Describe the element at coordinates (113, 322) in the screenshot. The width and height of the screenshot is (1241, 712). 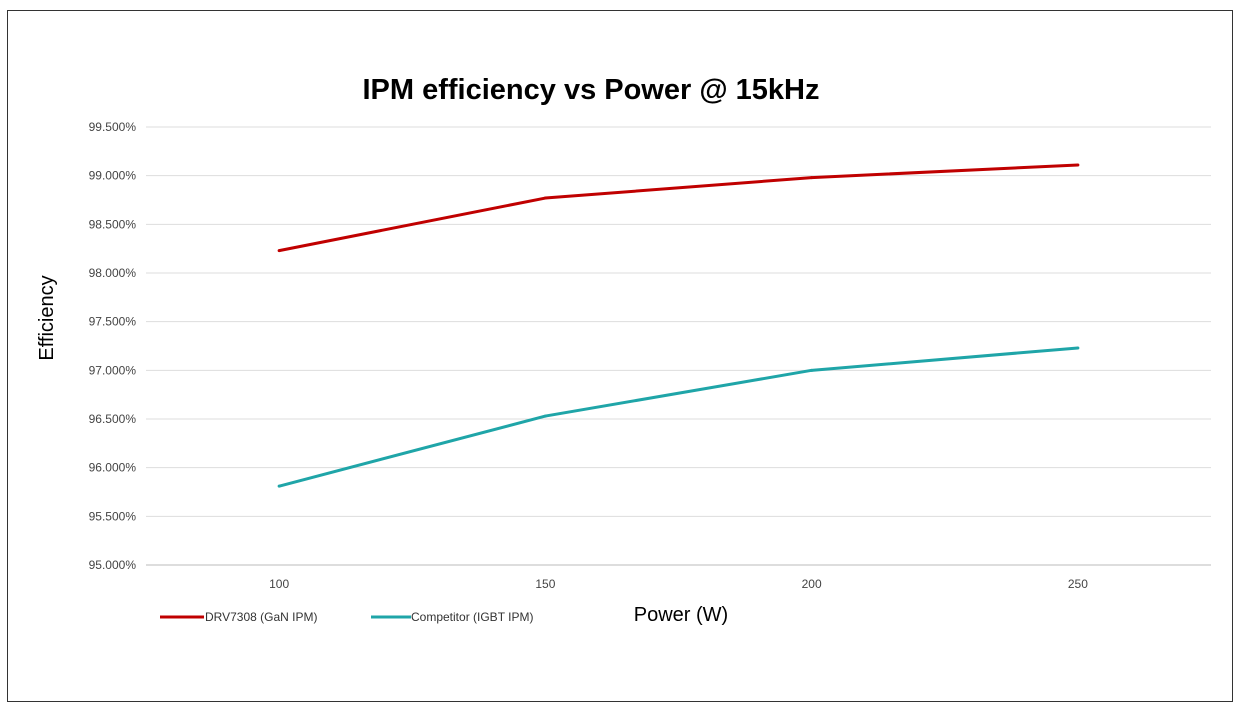
I see `y-tick-label: 97.500%` at that location.